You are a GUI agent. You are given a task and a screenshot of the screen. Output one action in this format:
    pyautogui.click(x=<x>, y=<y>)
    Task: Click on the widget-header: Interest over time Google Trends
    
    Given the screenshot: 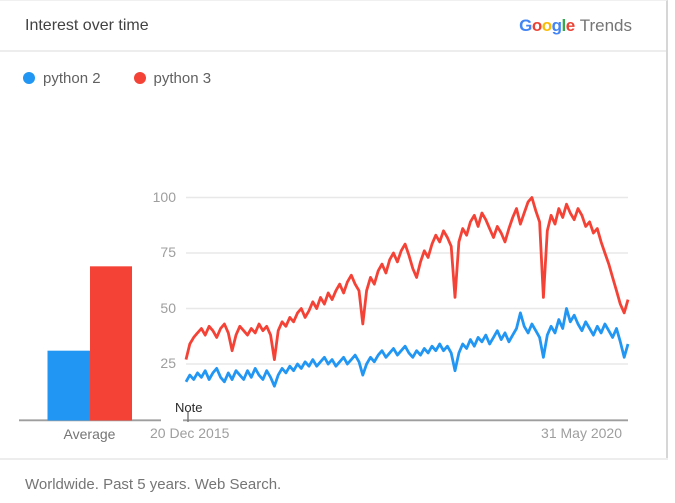 What is the action you would take?
    pyautogui.click(x=333, y=26)
    